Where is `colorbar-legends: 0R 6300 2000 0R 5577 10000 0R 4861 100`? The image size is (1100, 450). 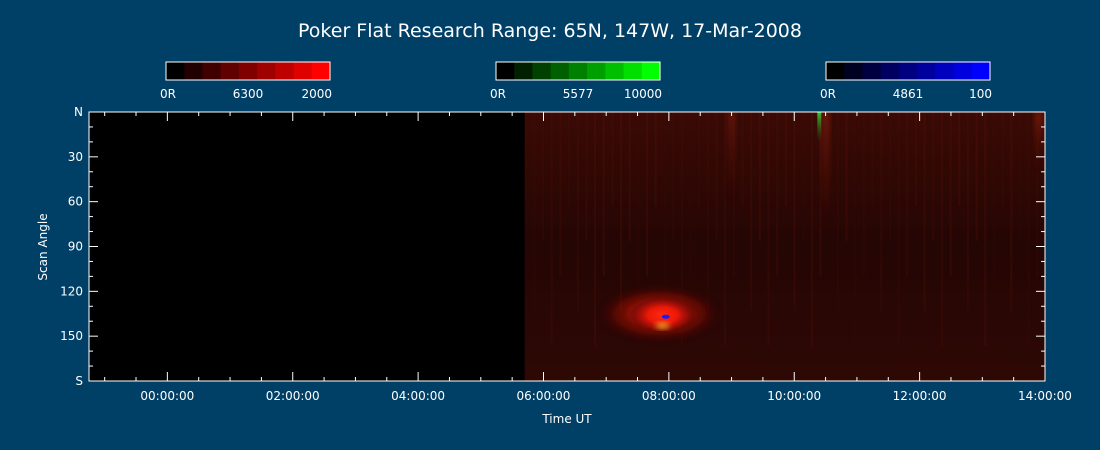 colorbar-legends: 0R 6300 2000 0R 5577 10000 0R 4861 100 is located at coordinates (576, 81).